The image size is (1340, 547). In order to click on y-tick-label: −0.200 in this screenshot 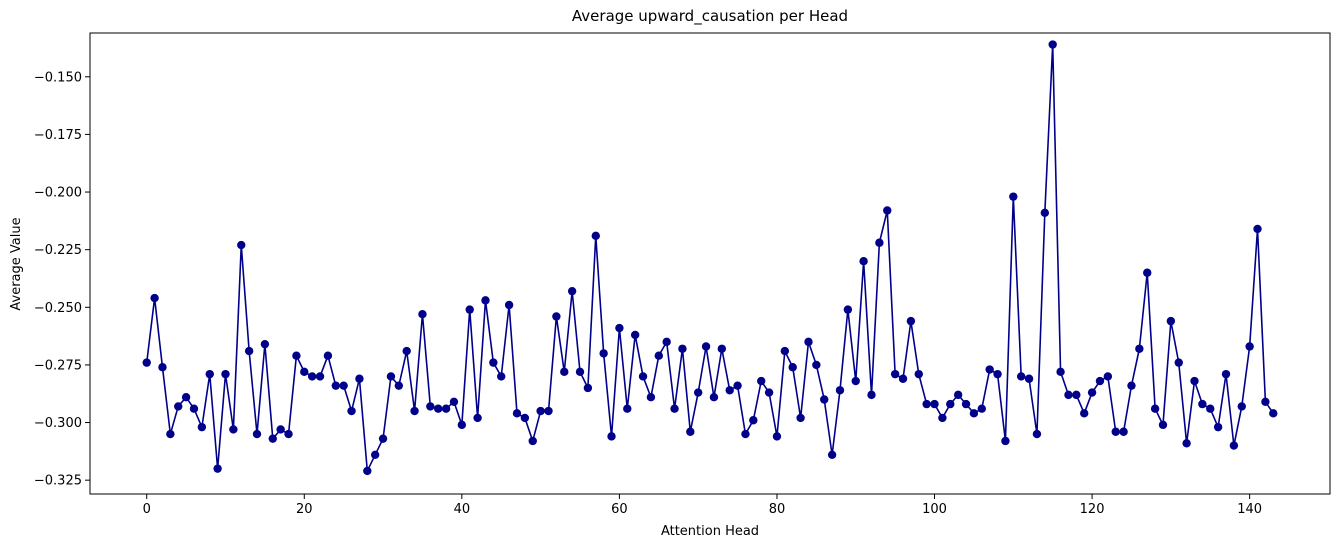, I will do `click(58, 193)`.